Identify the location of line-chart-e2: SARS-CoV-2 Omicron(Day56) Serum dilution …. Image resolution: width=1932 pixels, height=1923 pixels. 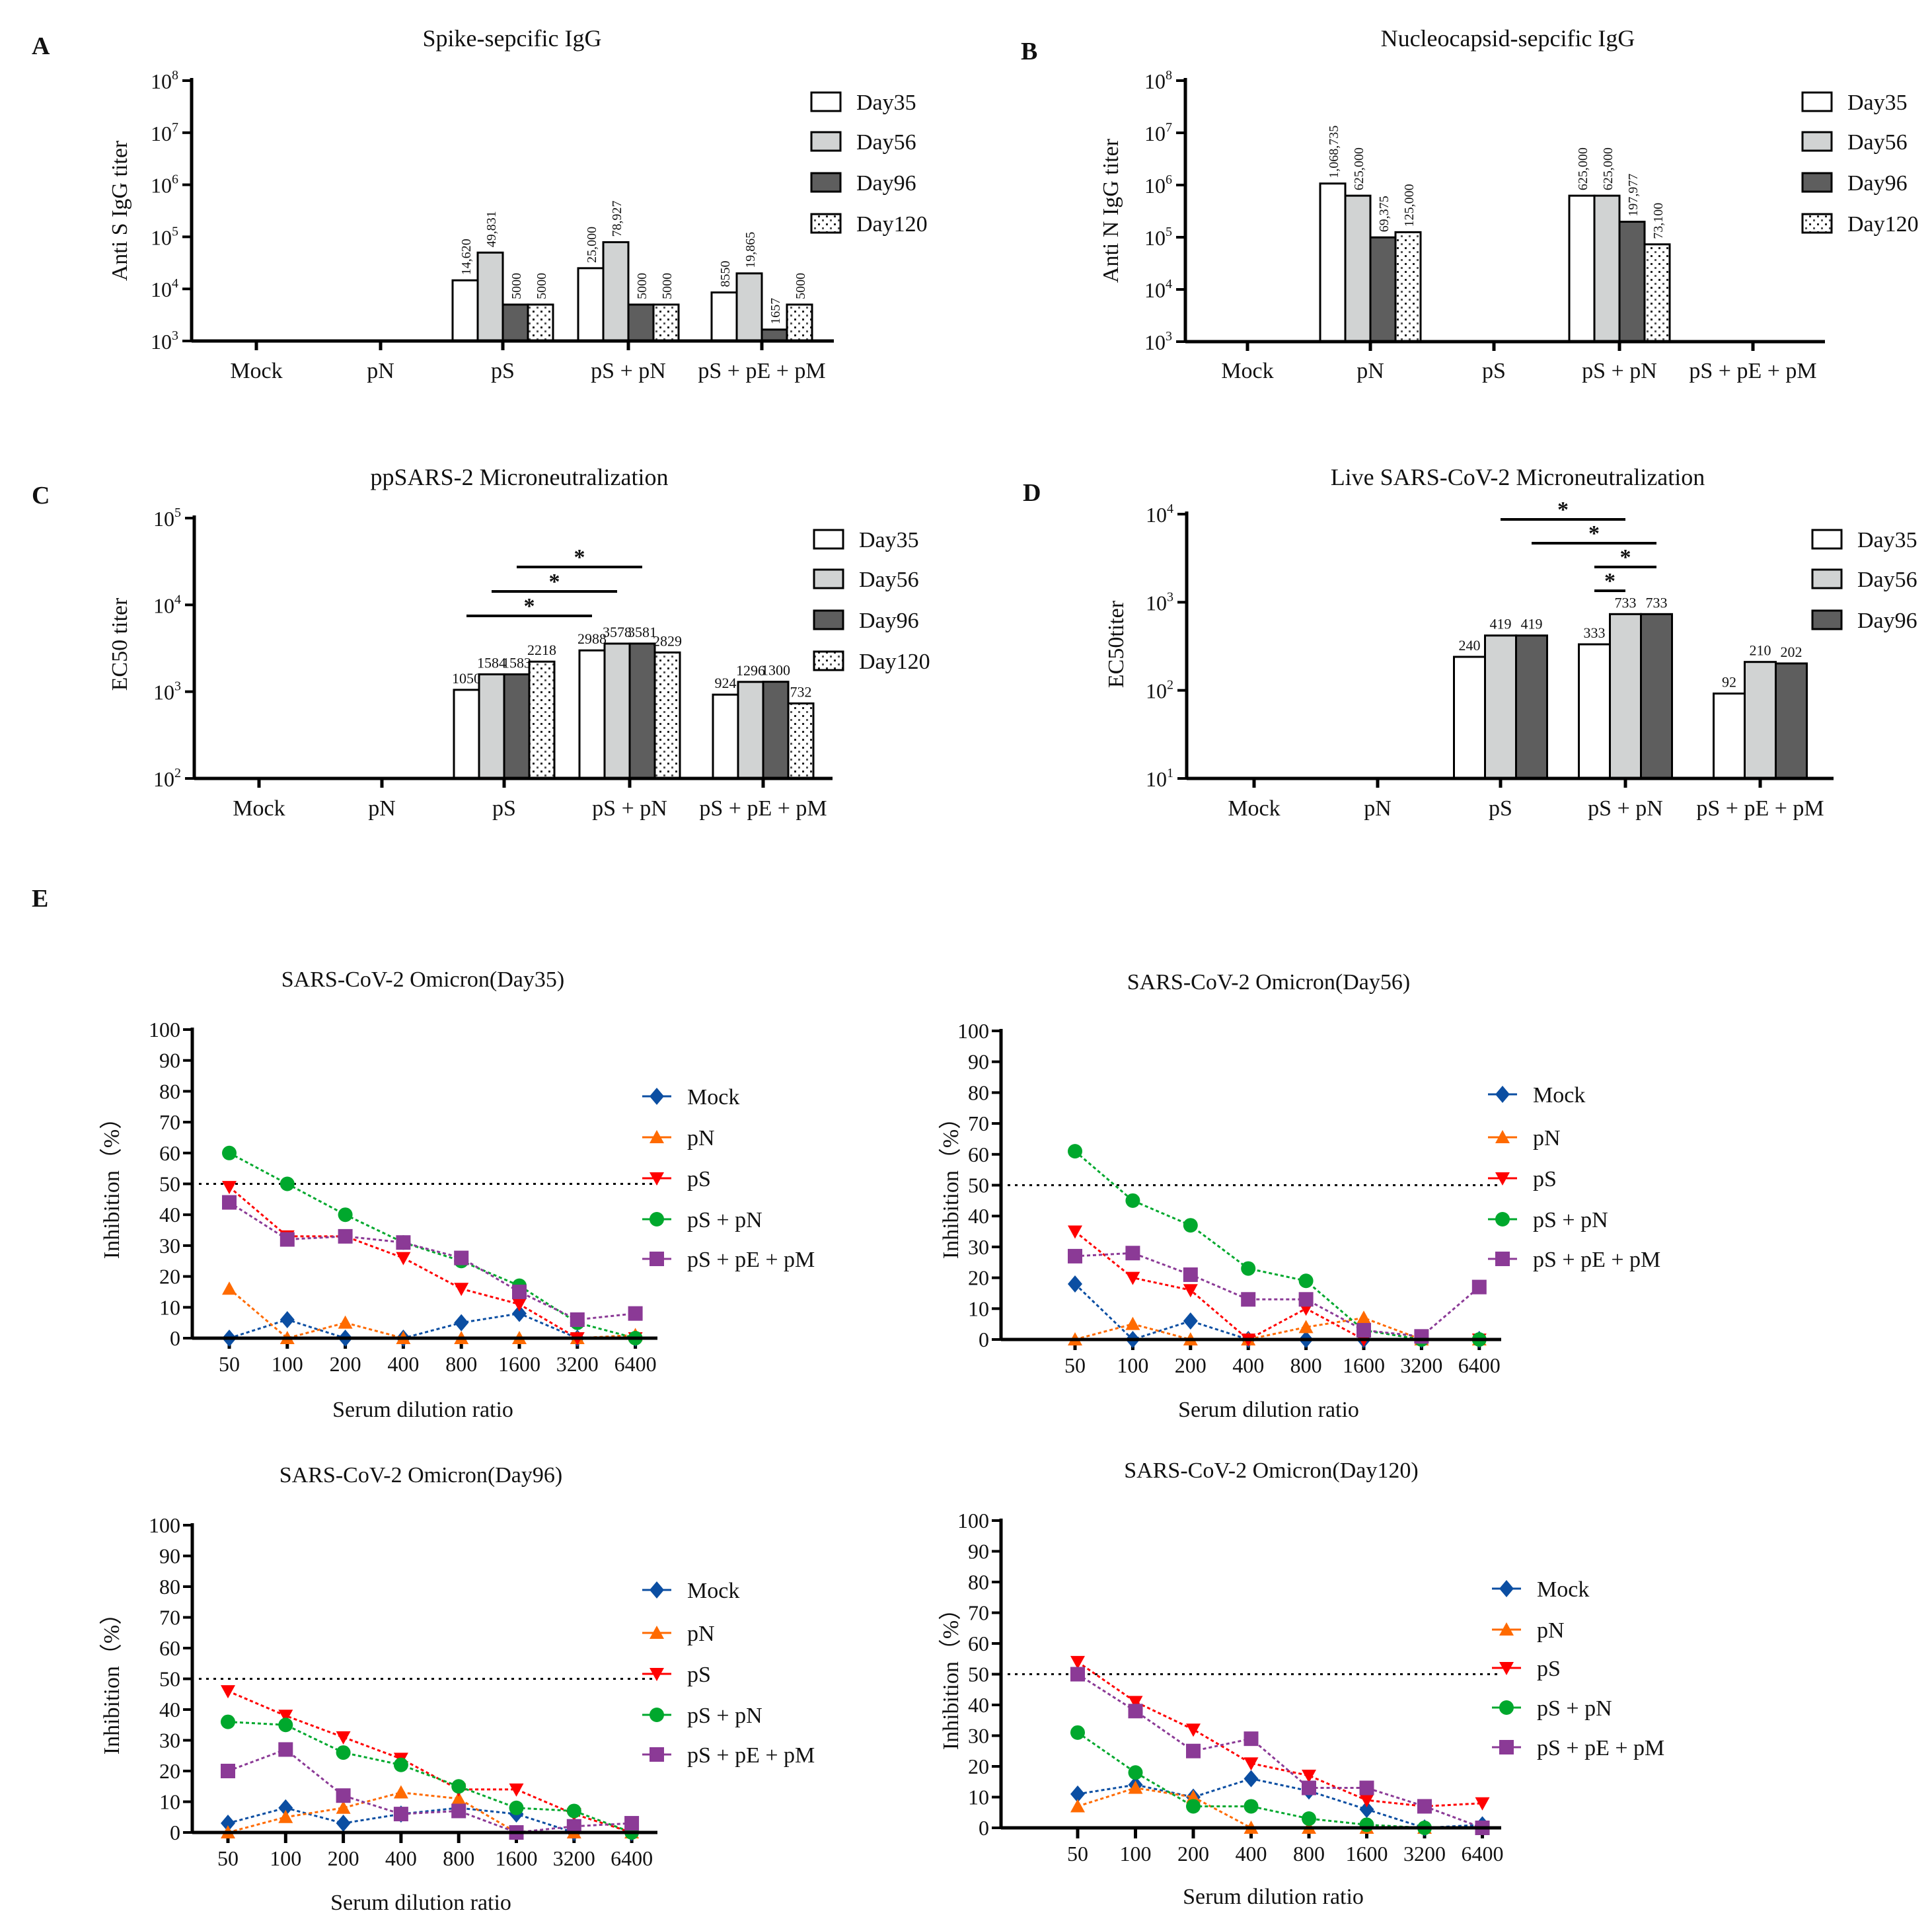
(1299, 1196).